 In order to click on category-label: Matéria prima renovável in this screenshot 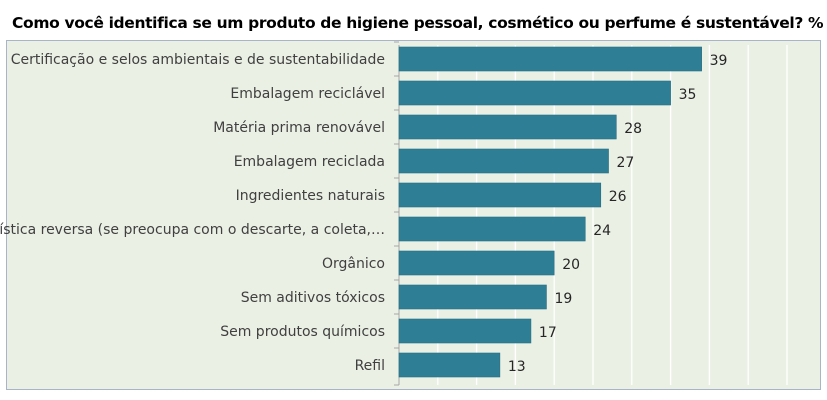, I will do `click(299, 128)`.